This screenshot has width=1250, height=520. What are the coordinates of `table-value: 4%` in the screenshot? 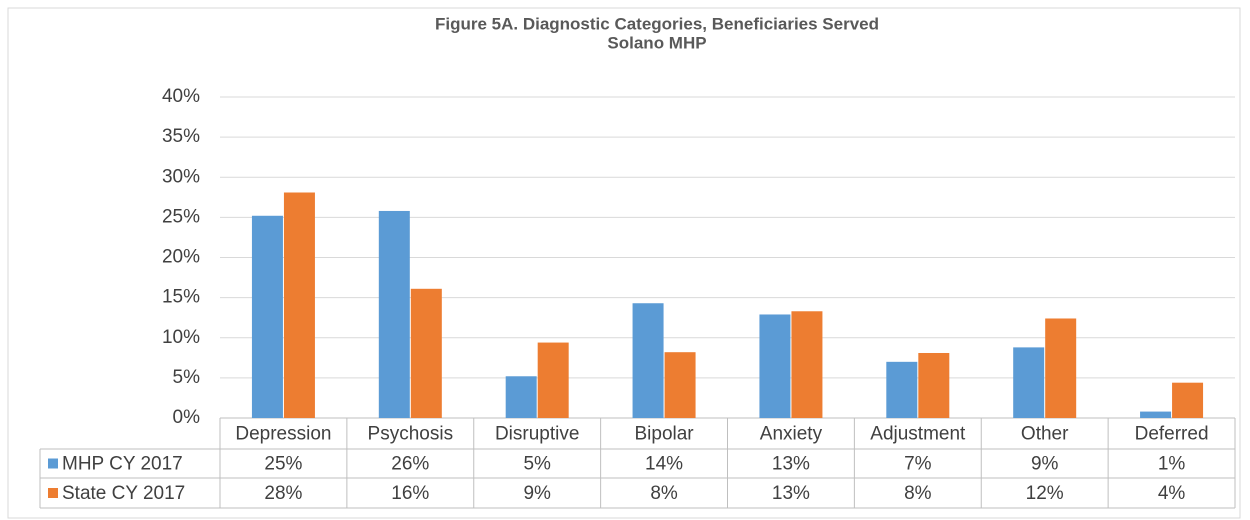 It's located at (1172, 493).